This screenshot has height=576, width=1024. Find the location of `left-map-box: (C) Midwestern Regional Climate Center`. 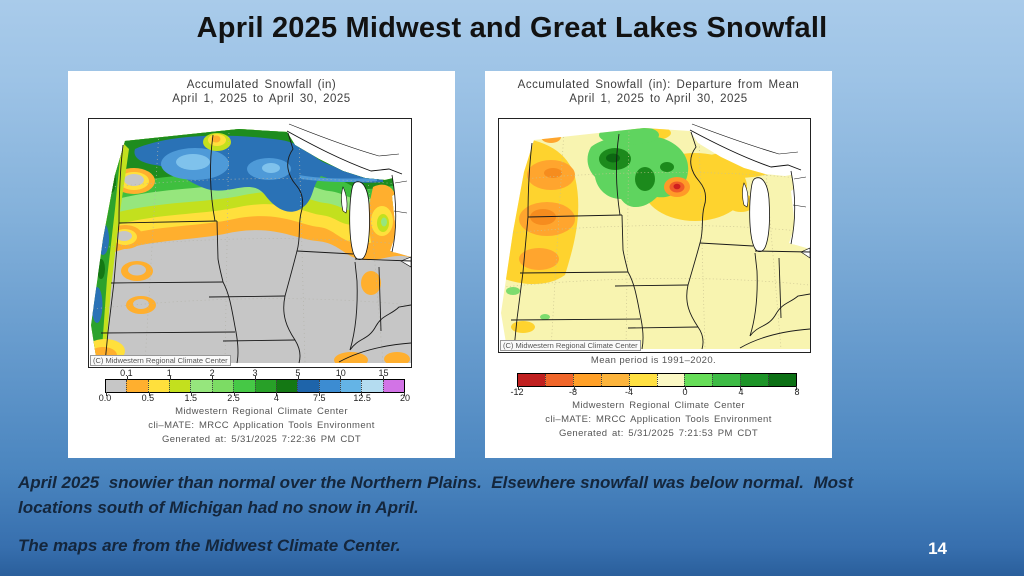

left-map-box: (C) Midwestern Regional Climate Center is located at coordinates (250, 243).